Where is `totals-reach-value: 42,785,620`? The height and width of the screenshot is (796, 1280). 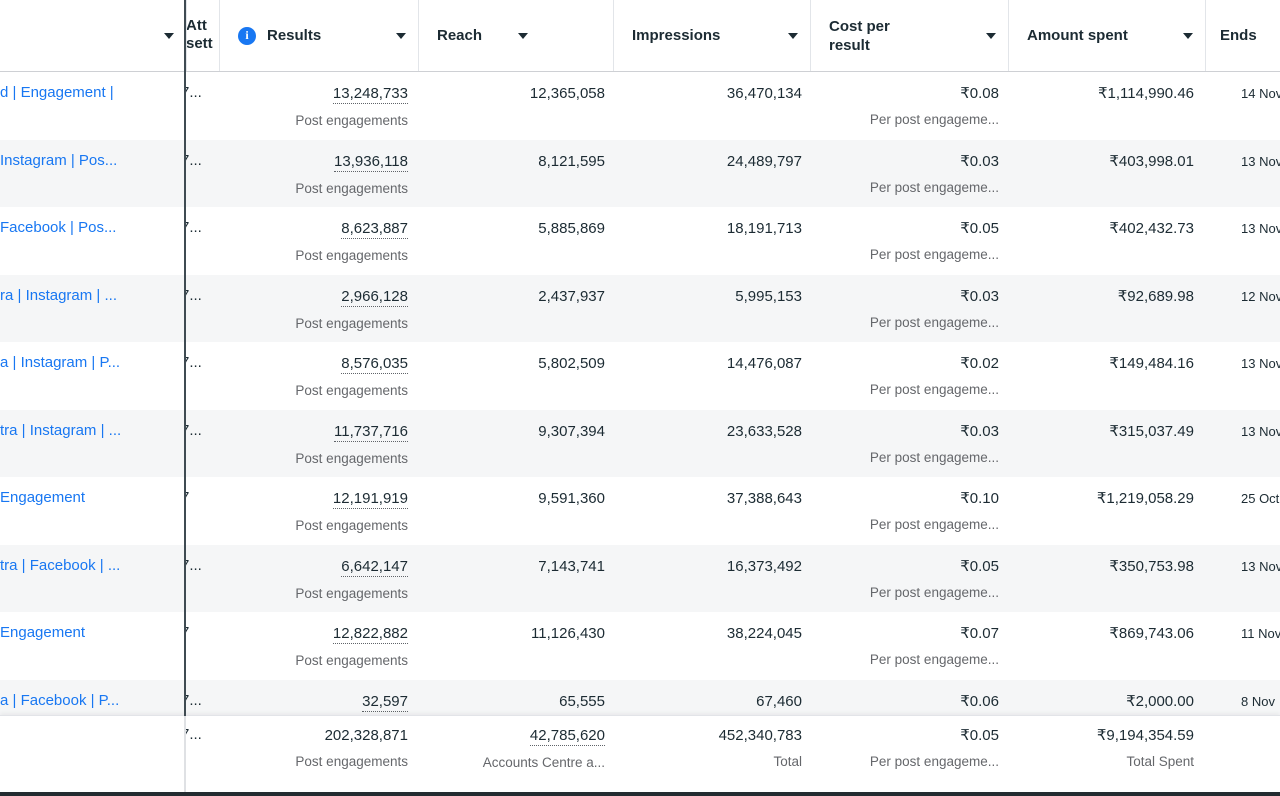
totals-reach-value: 42,785,620 is located at coordinates (567, 736).